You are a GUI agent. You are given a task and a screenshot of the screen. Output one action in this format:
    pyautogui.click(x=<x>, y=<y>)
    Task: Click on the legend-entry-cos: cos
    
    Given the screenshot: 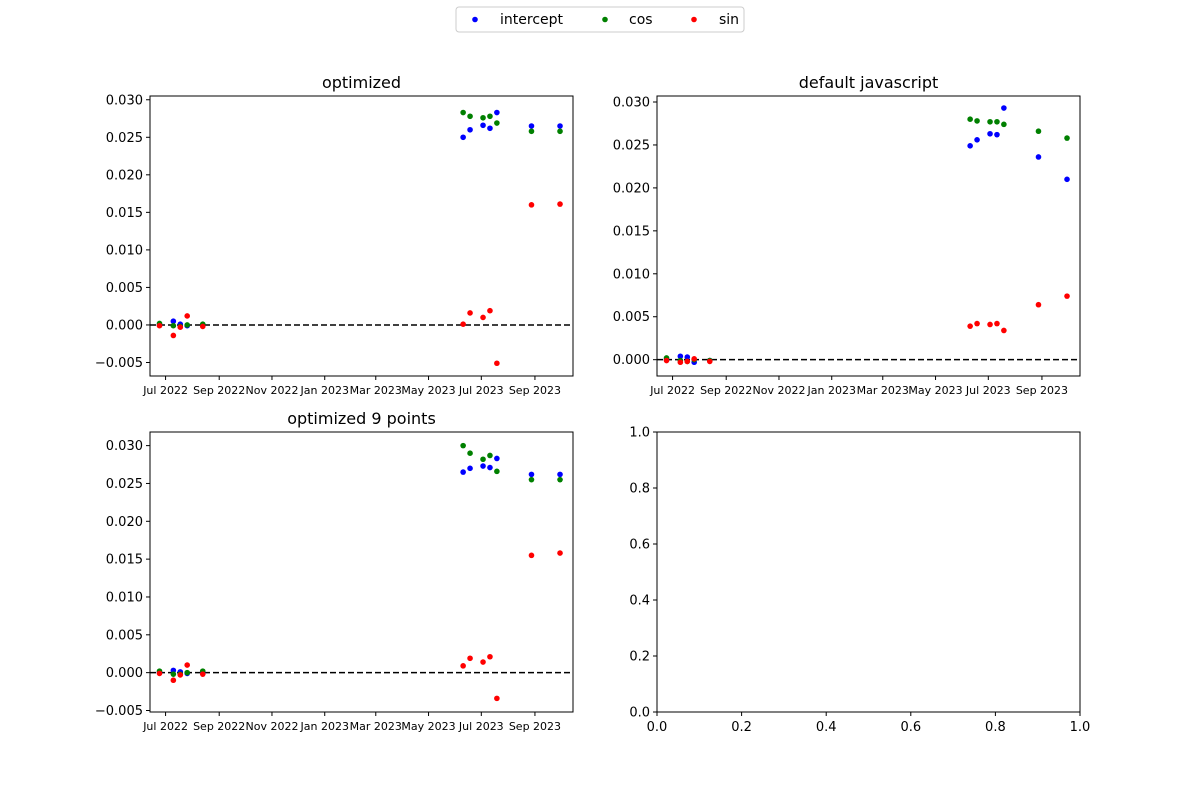 What is the action you would take?
    pyautogui.click(x=627, y=20)
    